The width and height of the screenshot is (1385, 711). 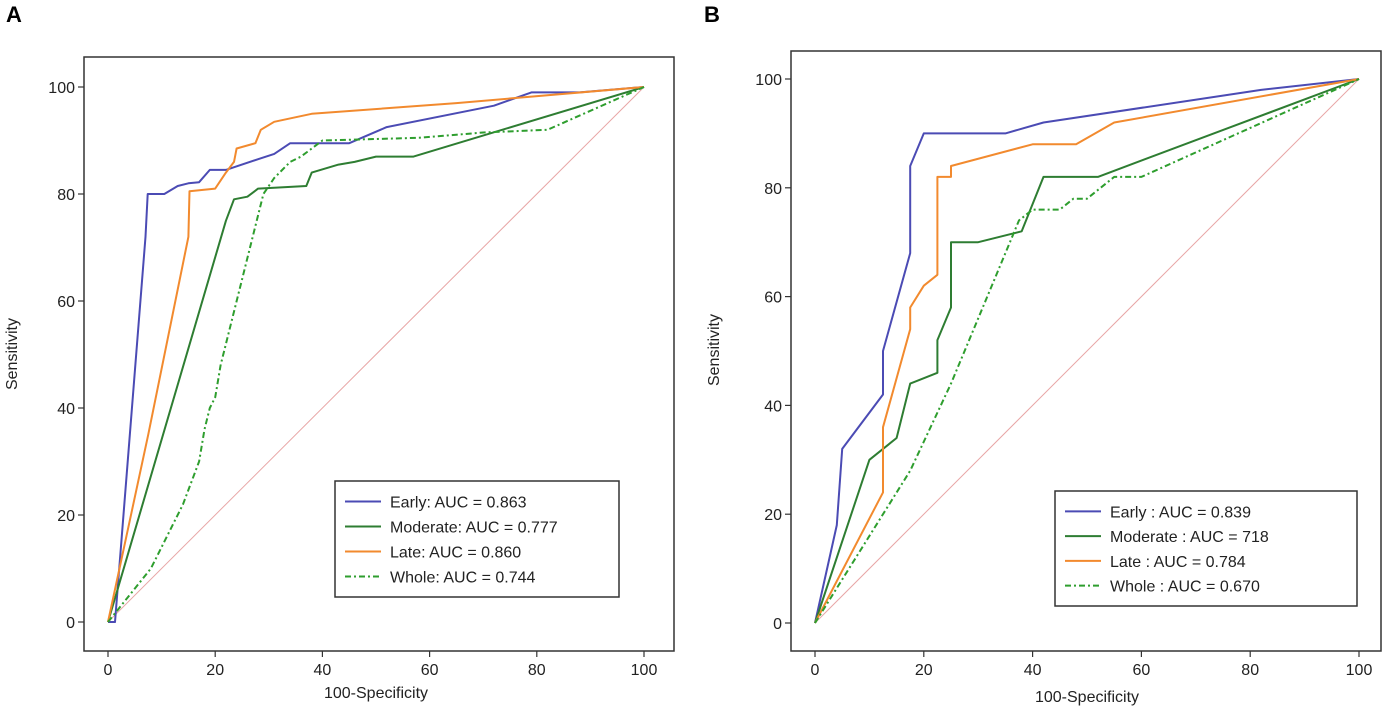 I want to click on legend-label-0: Early: AUC = 0.863, so click(x=458, y=503).